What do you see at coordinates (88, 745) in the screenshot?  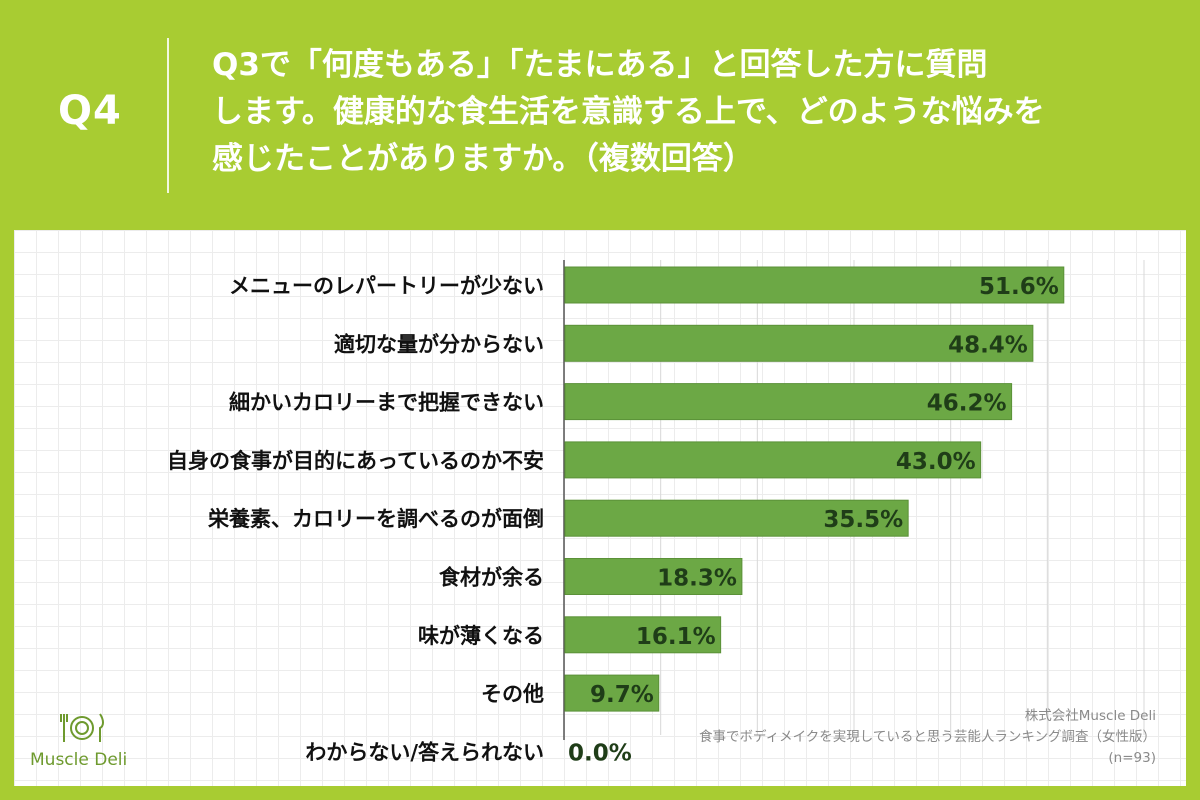 I see `brand-logo: Muscle Deli` at bounding box center [88, 745].